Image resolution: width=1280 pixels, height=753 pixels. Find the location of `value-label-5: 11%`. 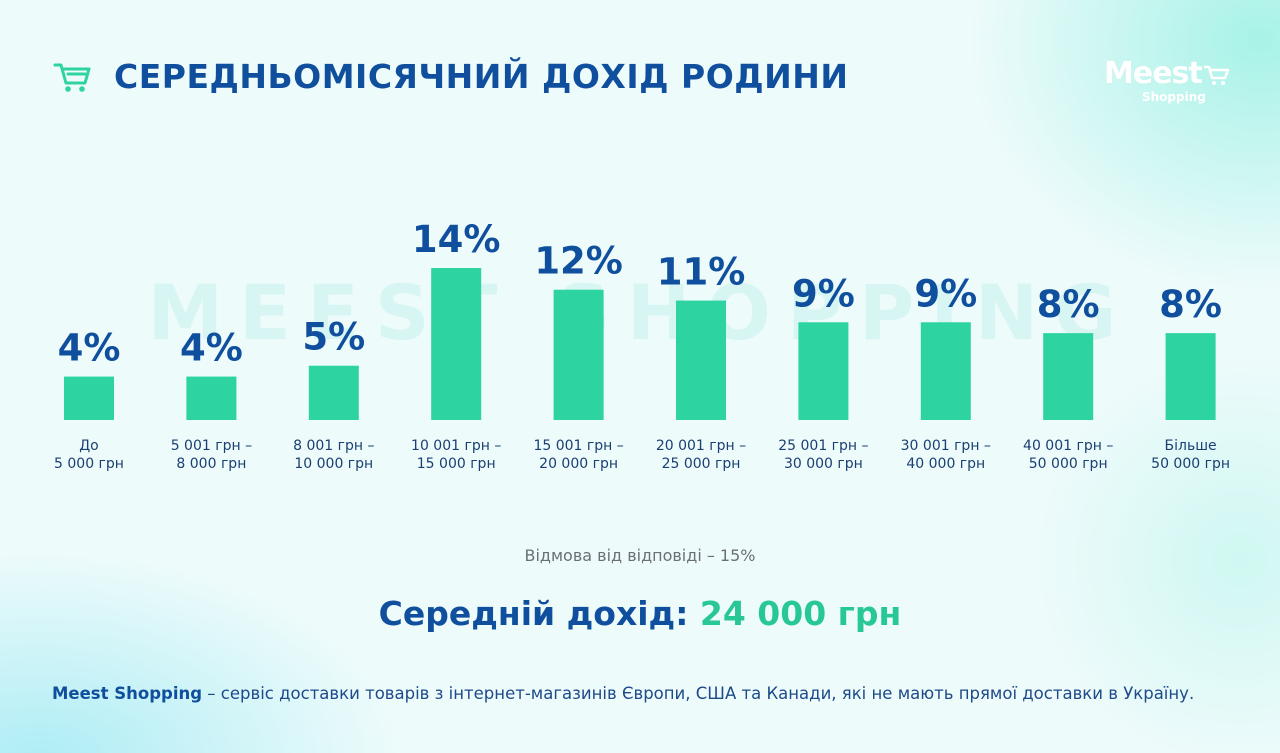

value-label-5: 11% is located at coordinates (701, 272).